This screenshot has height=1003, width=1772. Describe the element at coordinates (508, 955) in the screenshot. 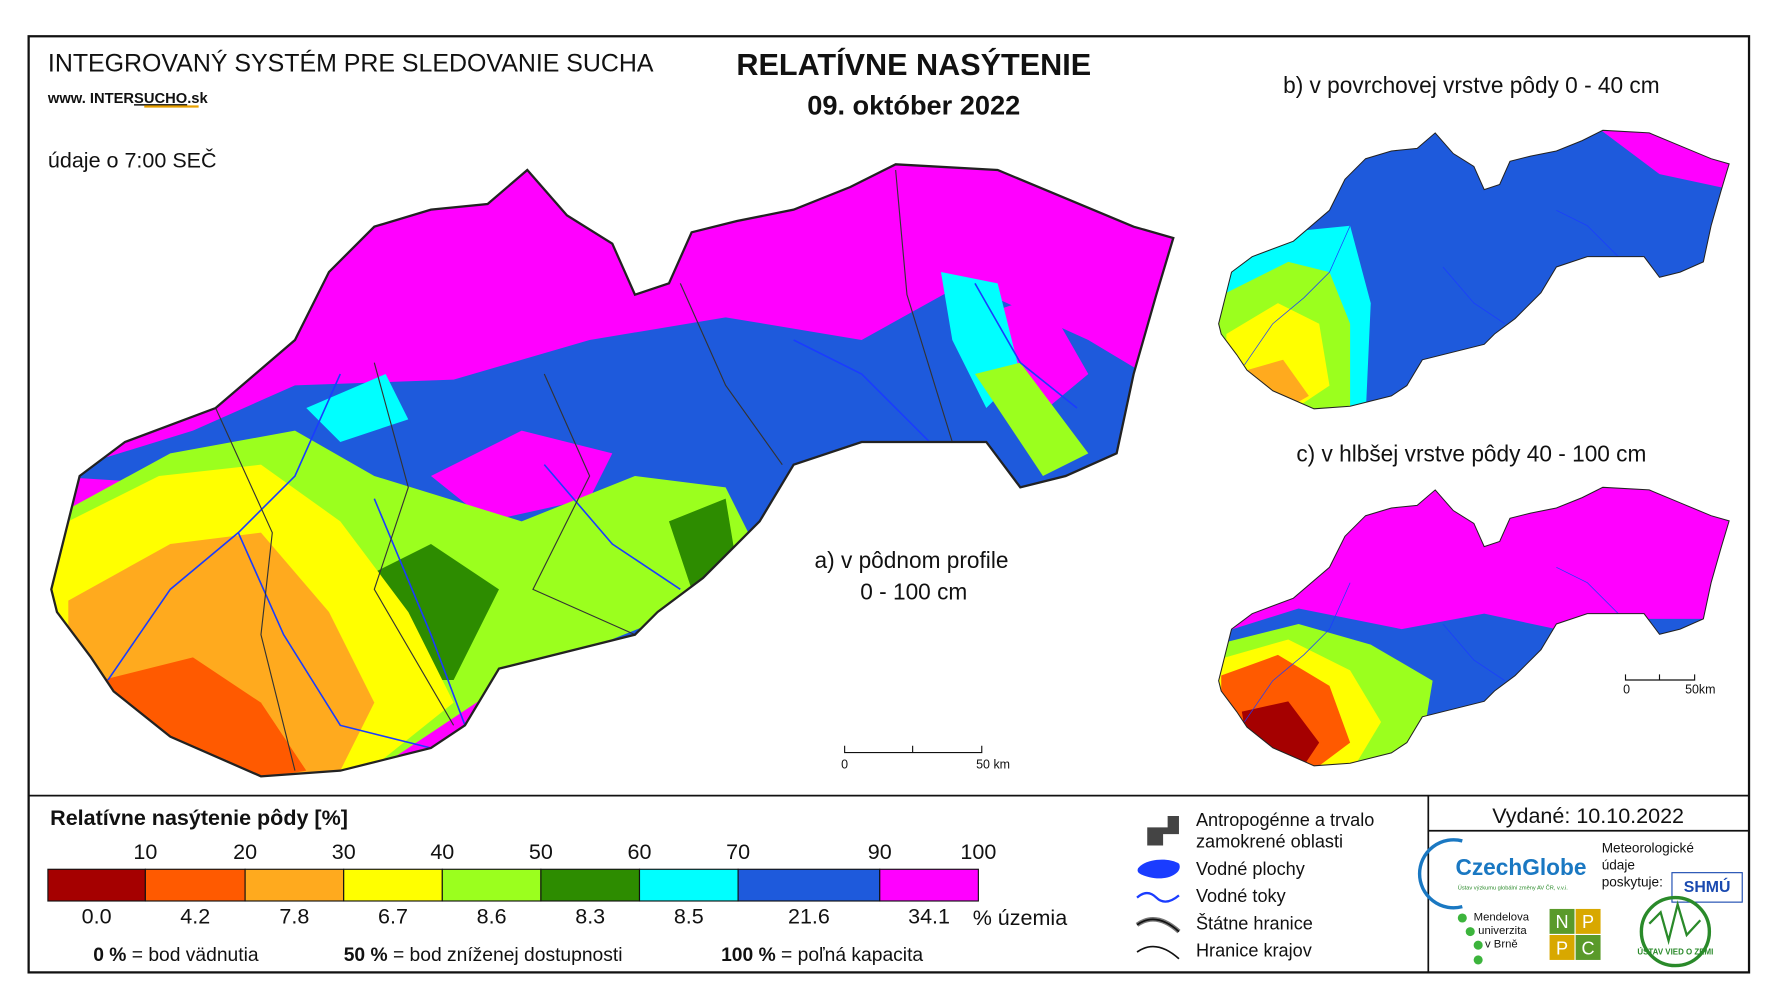

I see `note-text: = bod zníženej dostupnosti` at that location.